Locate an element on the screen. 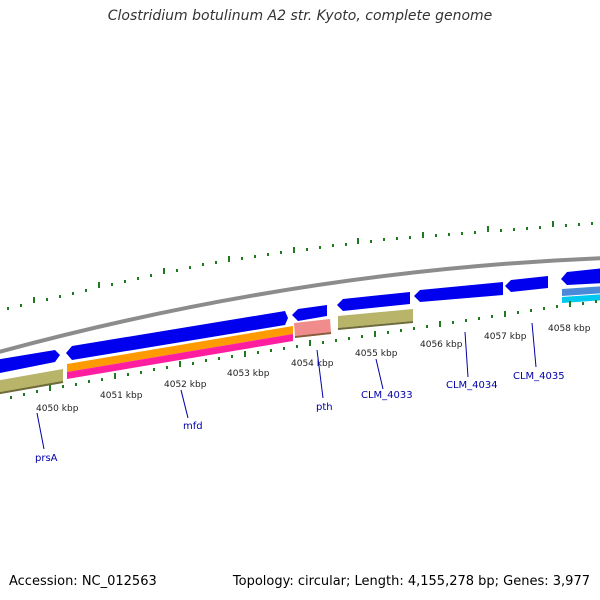 This screenshot has height=600, width=600. kbp-label-4050: 4050 kbp is located at coordinates (57, 409).